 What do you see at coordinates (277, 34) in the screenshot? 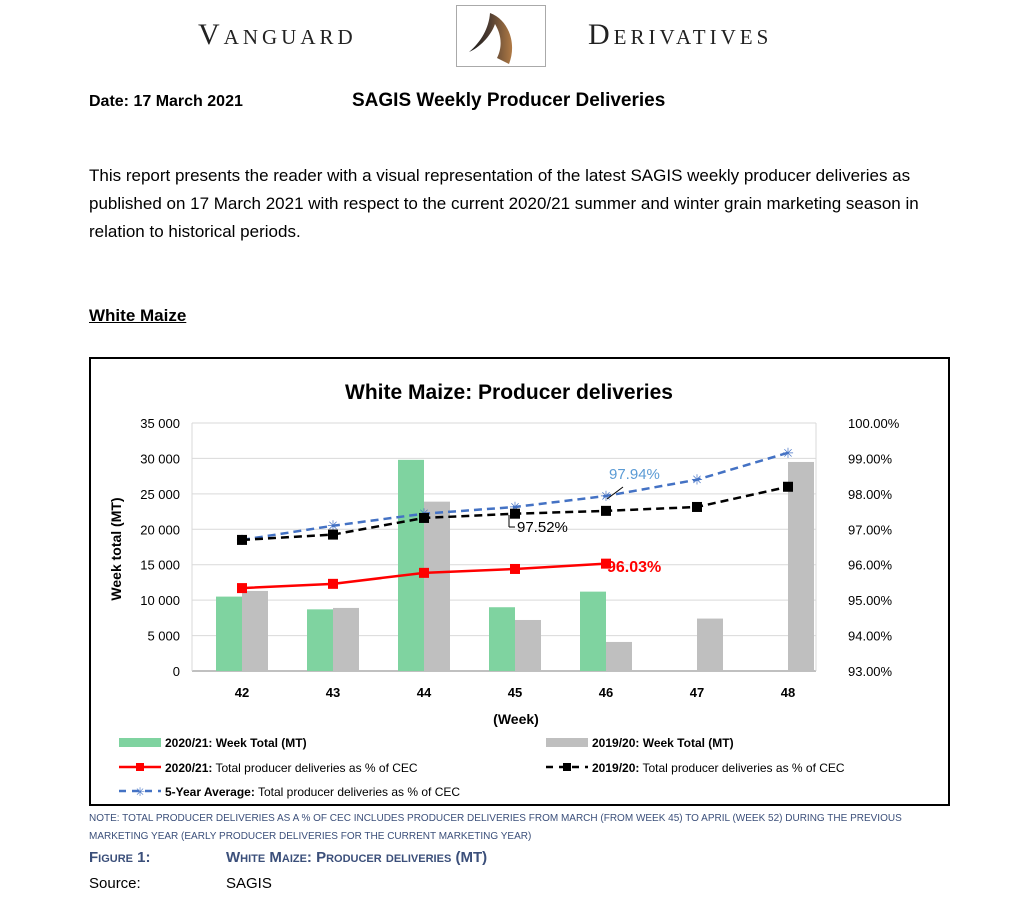
I see `brand-left: Vanguard` at bounding box center [277, 34].